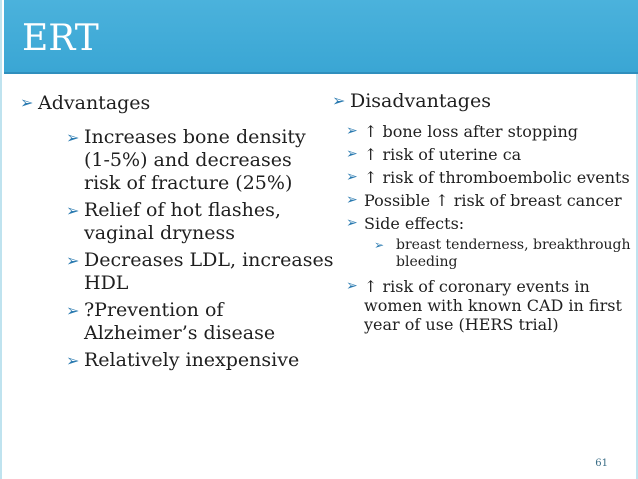 This screenshot has height=479, width=638. Describe the element at coordinates (94, 103) in the screenshot. I see `advantages-heading-label: Advantages` at that location.